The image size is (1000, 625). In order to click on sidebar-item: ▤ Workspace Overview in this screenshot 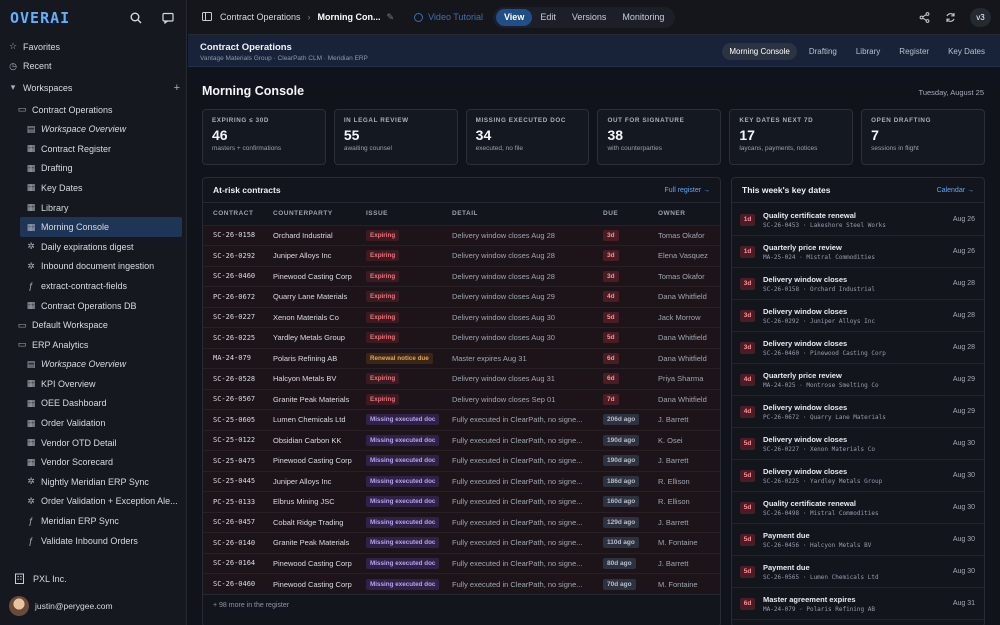, I will do `click(93, 365)`.